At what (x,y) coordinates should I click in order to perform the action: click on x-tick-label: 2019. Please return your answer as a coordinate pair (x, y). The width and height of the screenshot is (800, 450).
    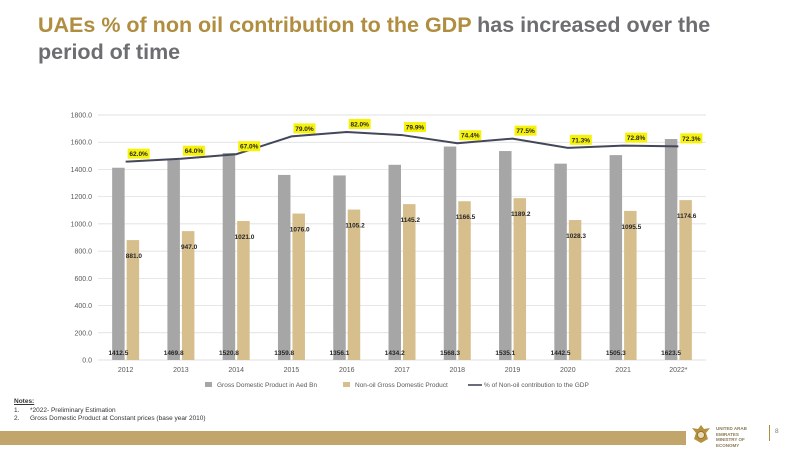
    Looking at the image, I should click on (513, 370).